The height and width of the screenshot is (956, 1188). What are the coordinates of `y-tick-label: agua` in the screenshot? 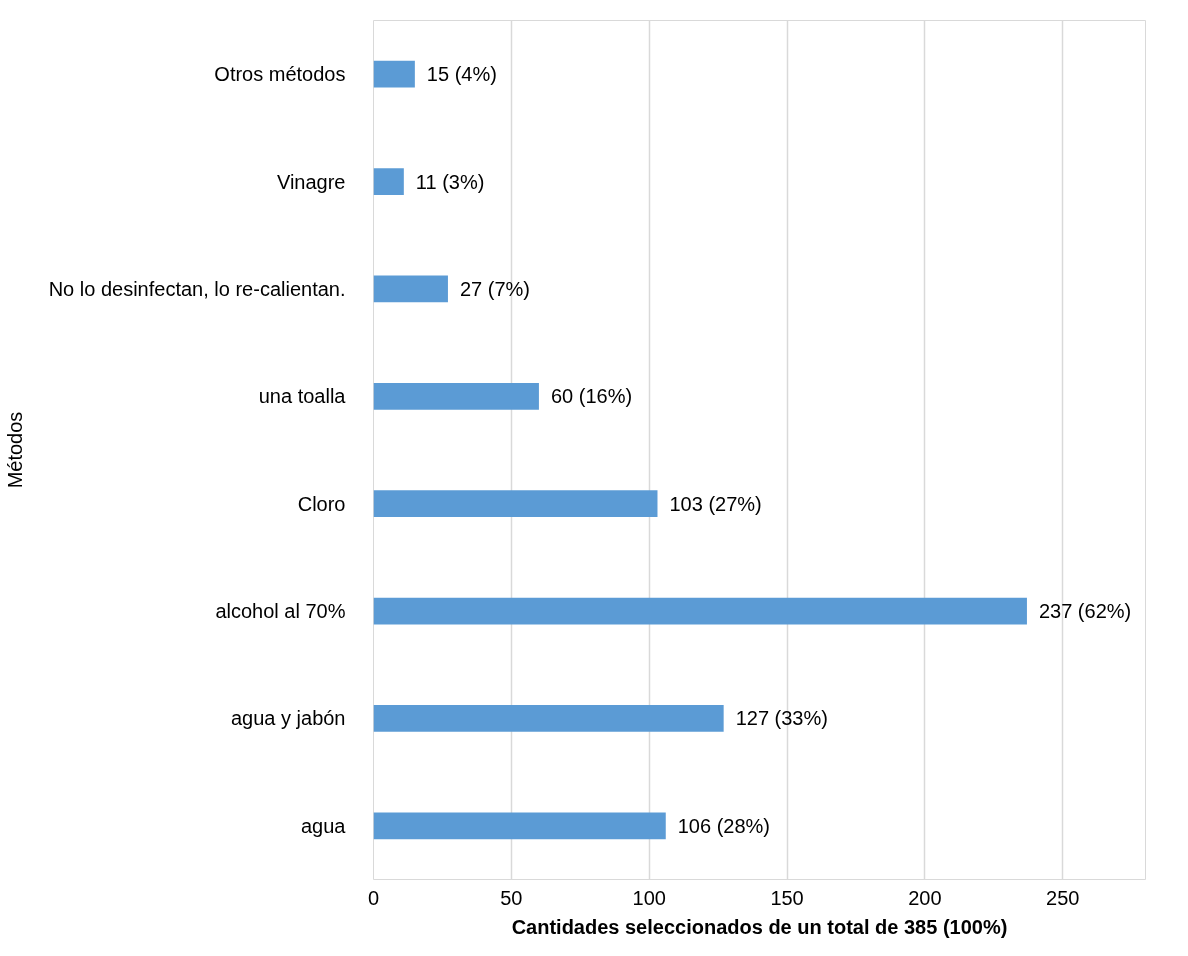 It's located at (324, 825).